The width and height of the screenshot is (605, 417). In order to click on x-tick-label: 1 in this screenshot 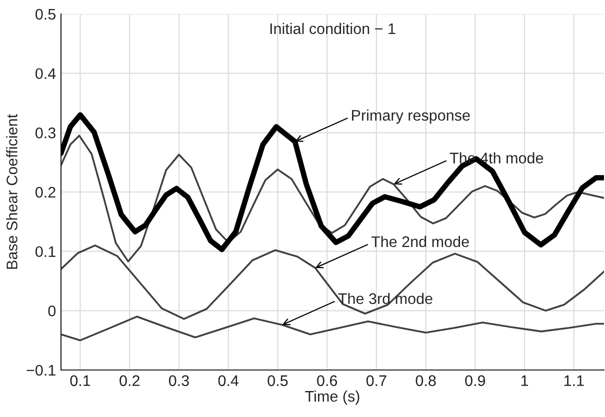, I will do `click(524, 380)`.